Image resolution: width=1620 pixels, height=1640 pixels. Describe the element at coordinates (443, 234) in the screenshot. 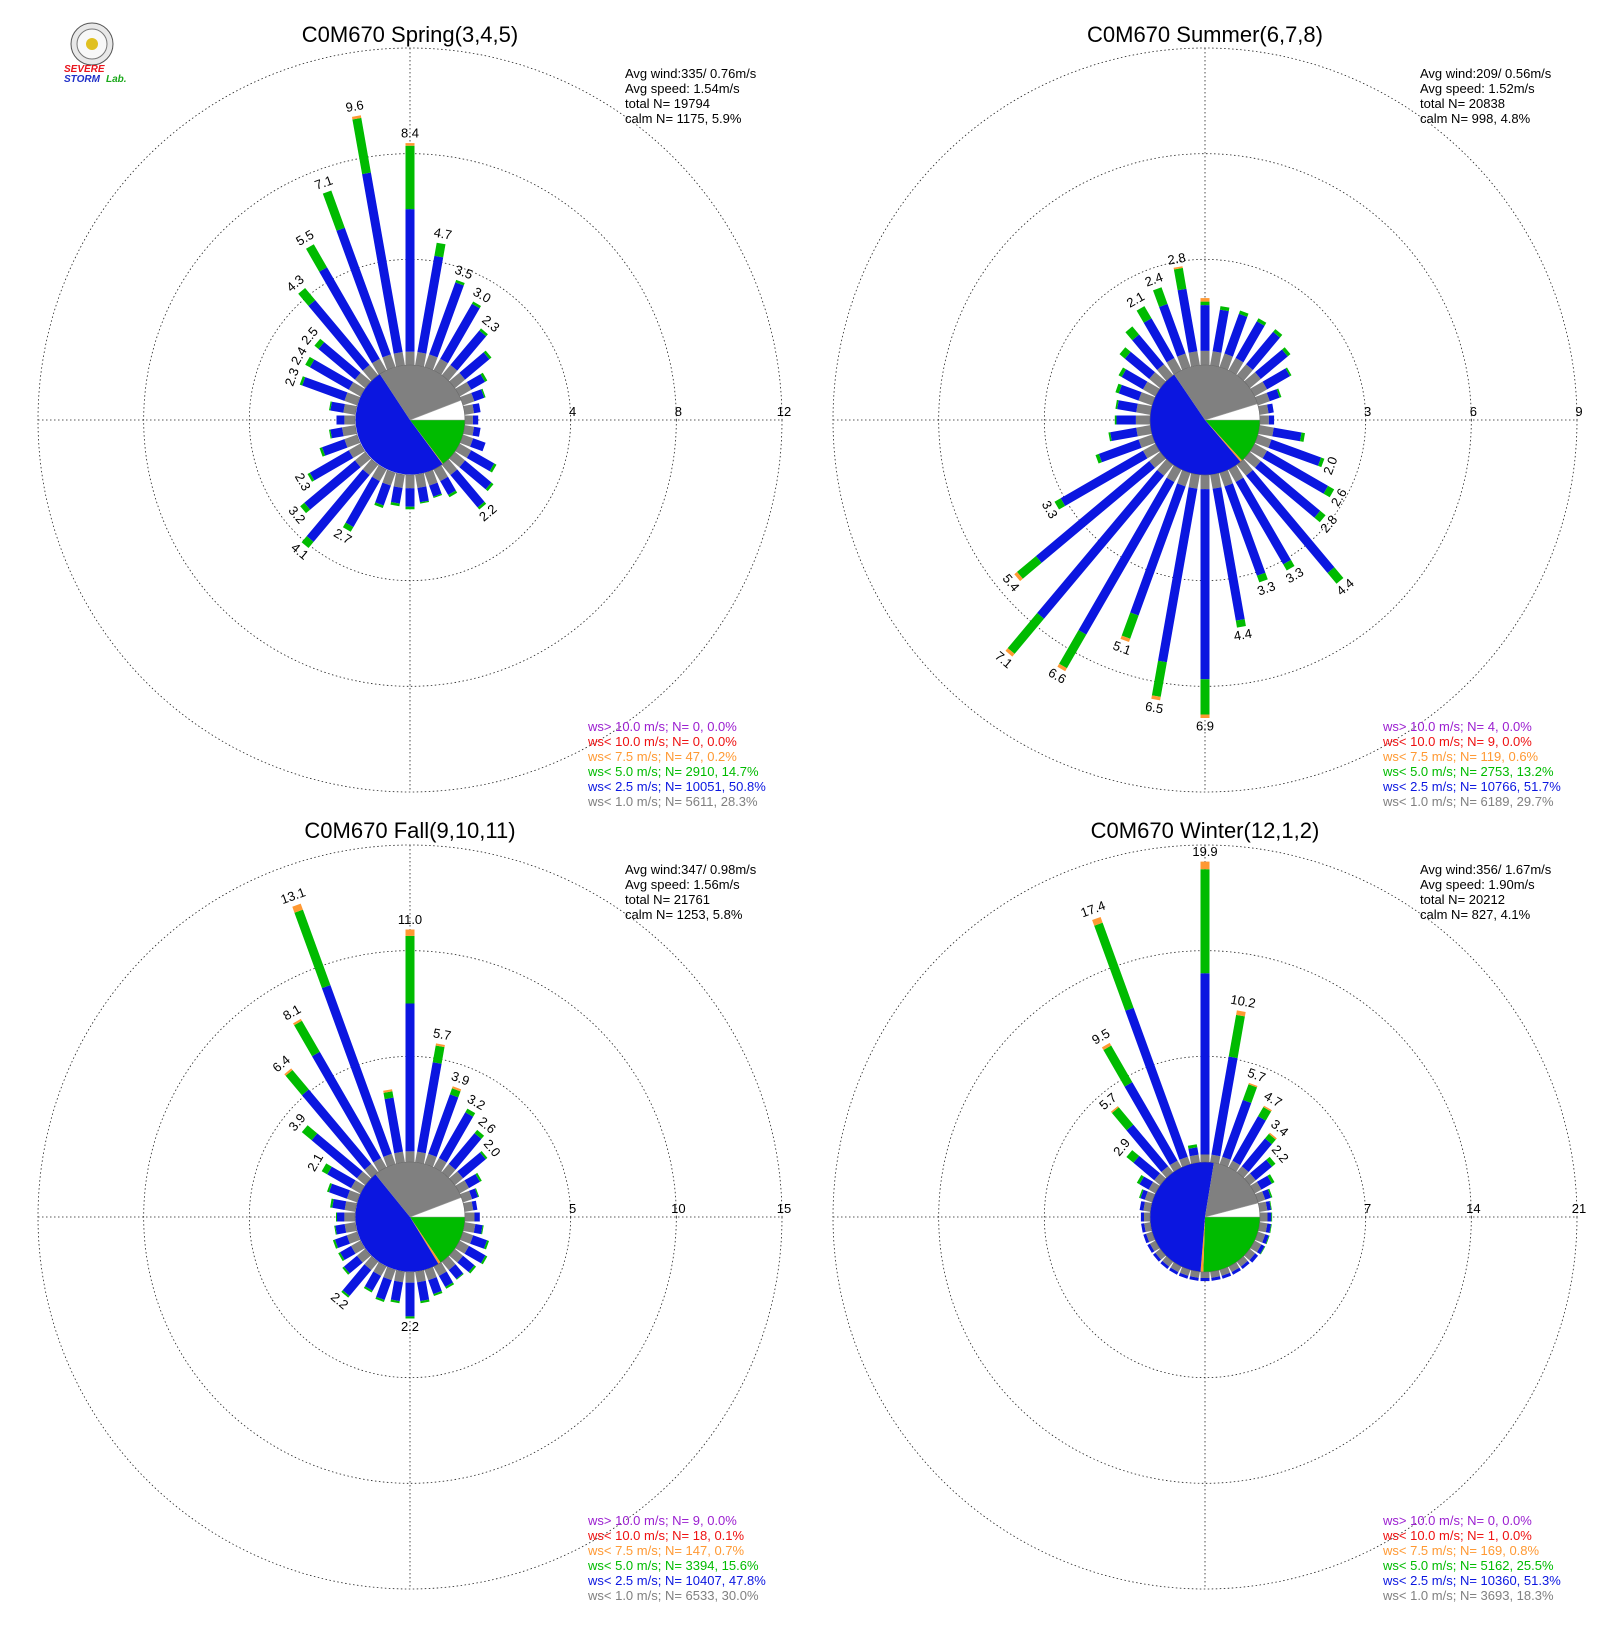

I see `bar-value-label: 4.7` at that location.